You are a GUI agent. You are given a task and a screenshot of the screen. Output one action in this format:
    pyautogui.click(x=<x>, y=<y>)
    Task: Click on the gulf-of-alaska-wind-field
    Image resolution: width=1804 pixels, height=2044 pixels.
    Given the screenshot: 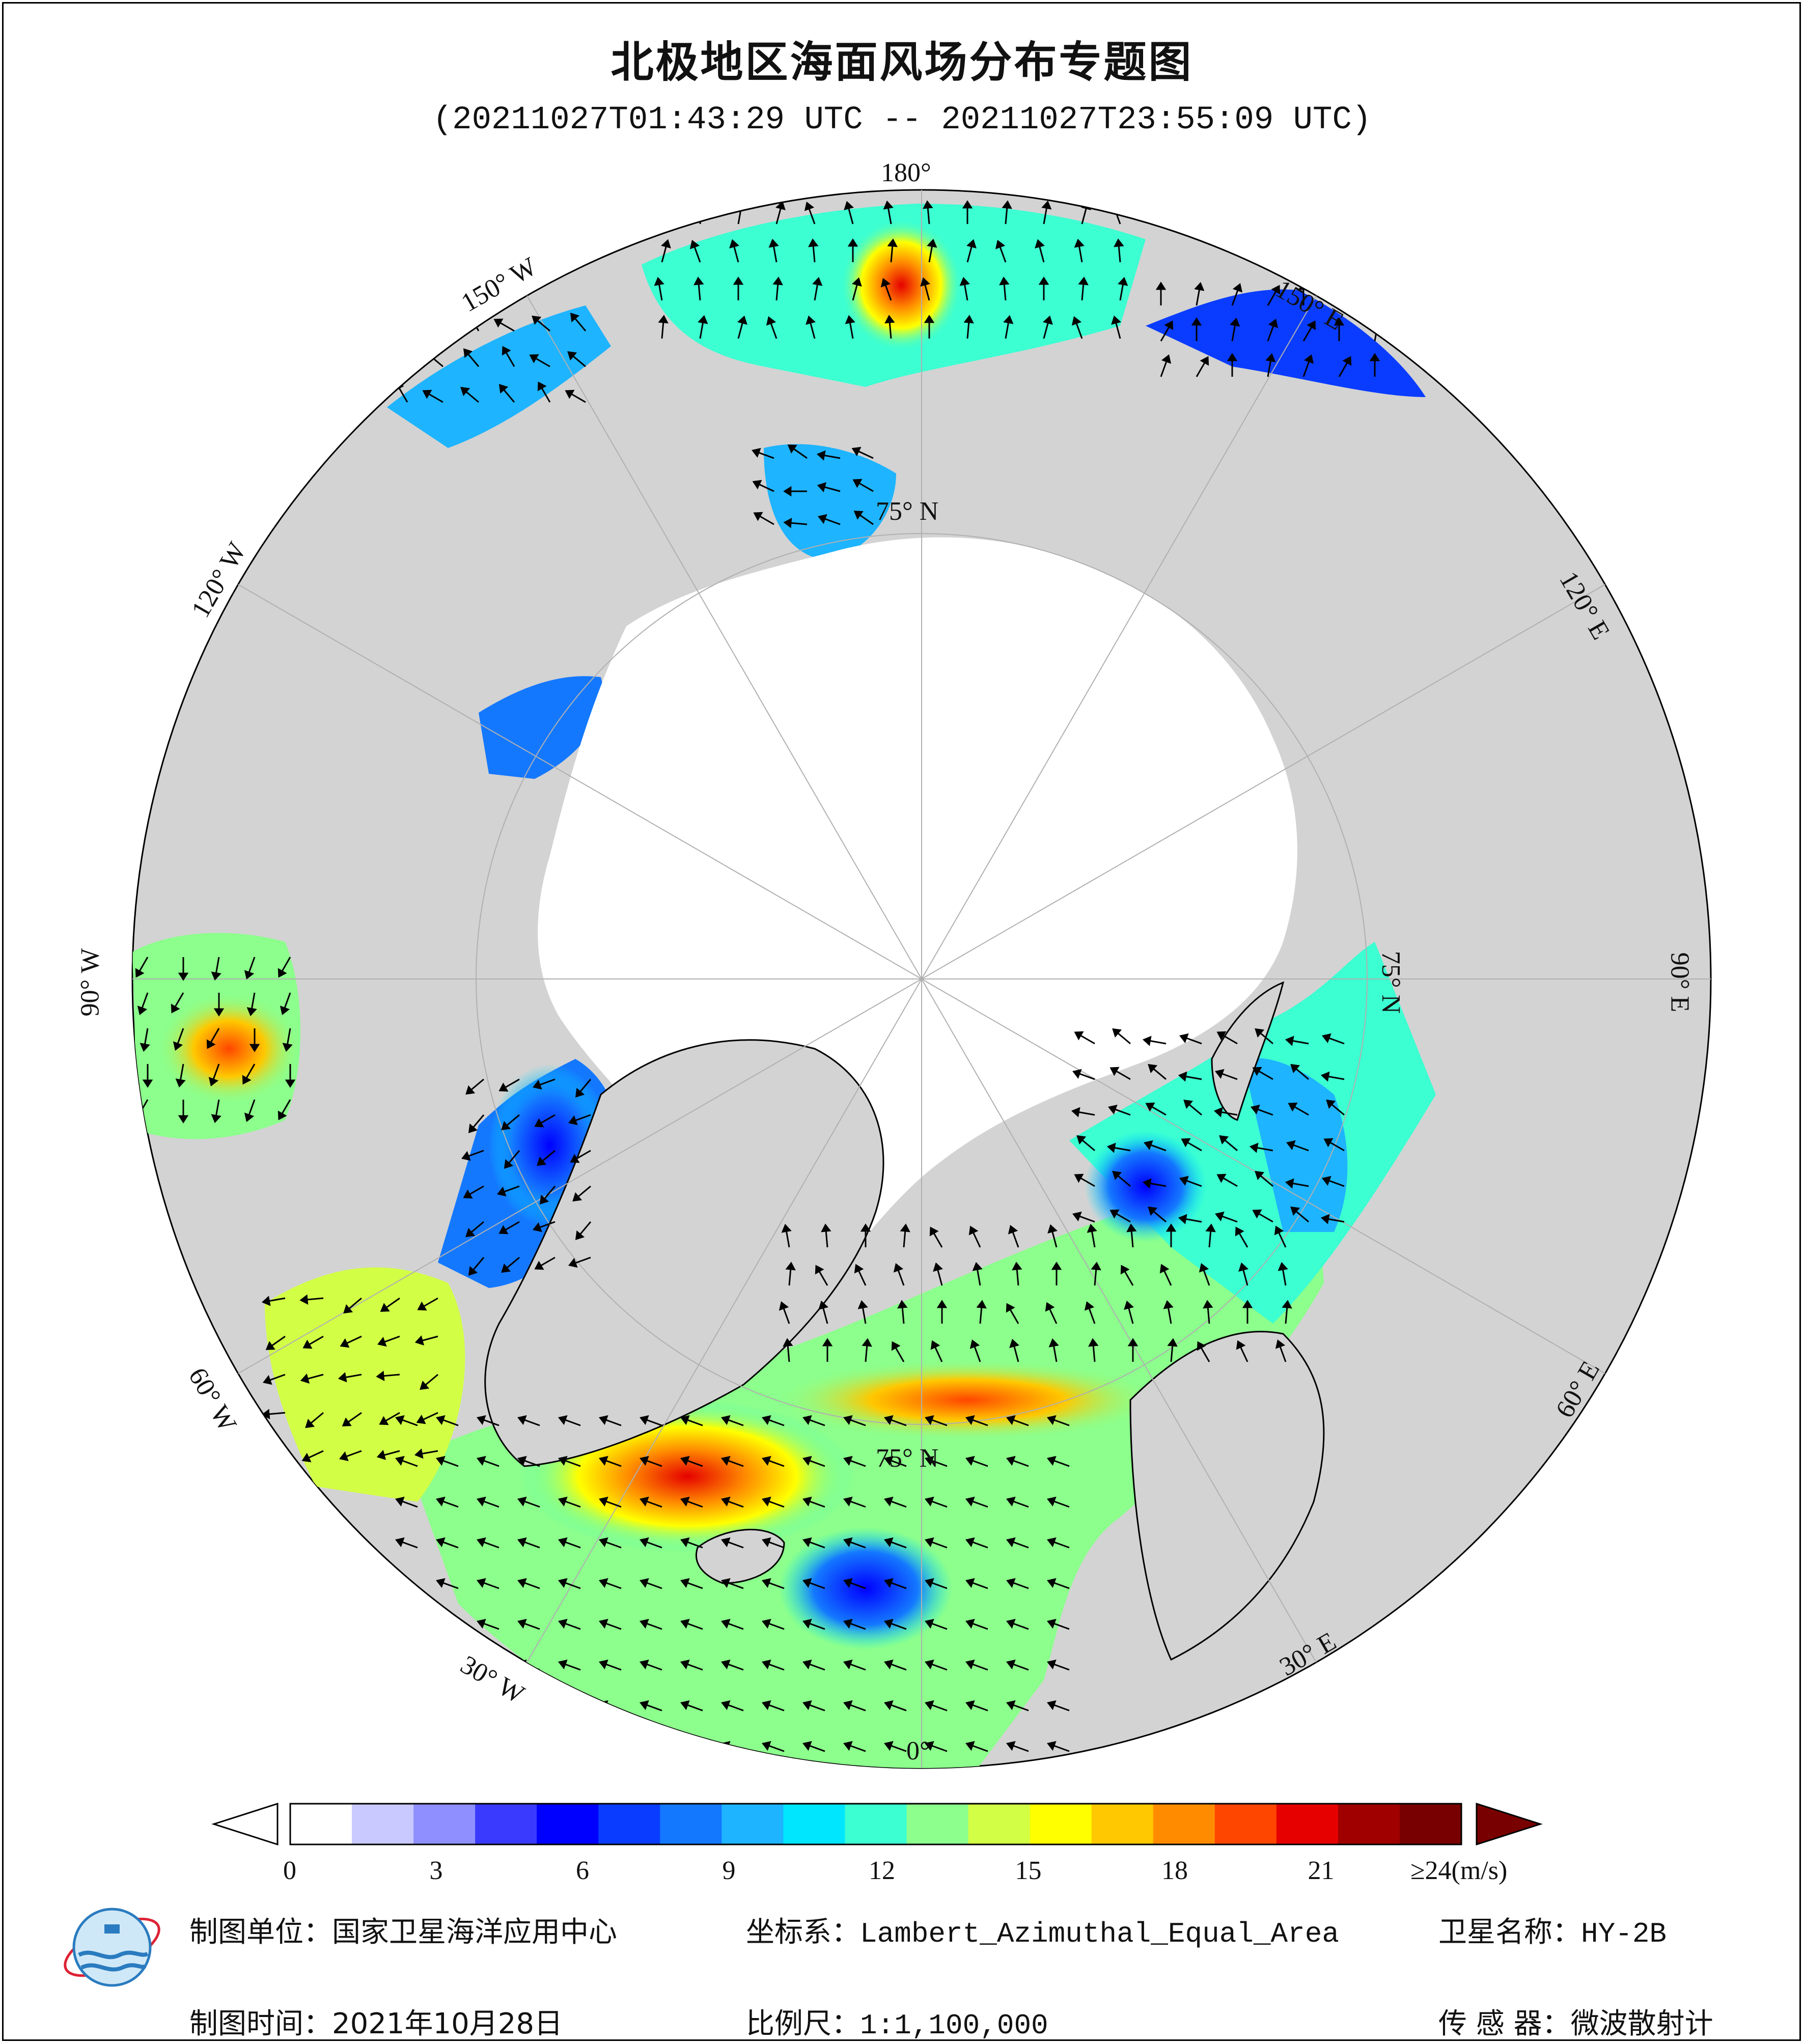 What is the action you would take?
    pyautogui.click(x=499, y=376)
    